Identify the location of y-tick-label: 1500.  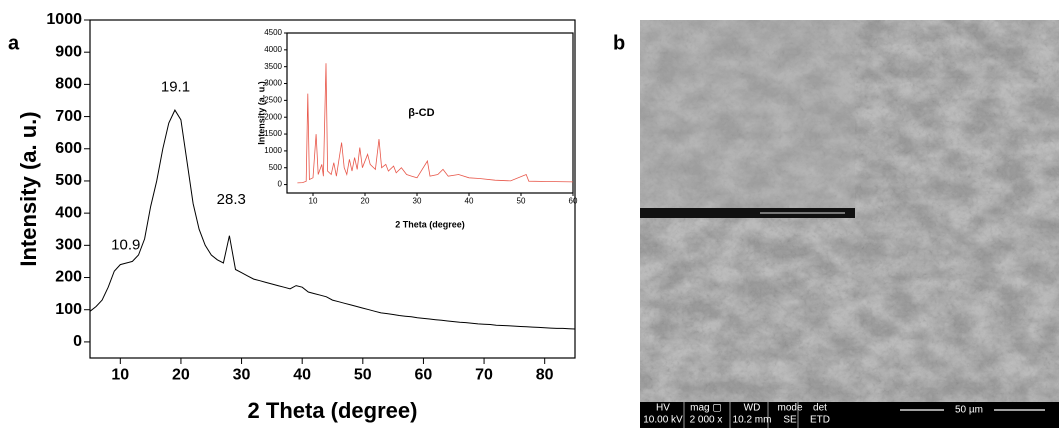
(273, 133).